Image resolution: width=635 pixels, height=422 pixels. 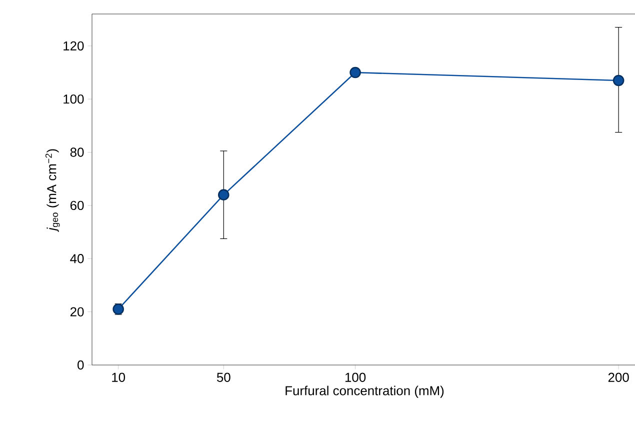 What do you see at coordinates (77, 205) in the screenshot?
I see `y-tick-label: 60` at bounding box center [77, 205].